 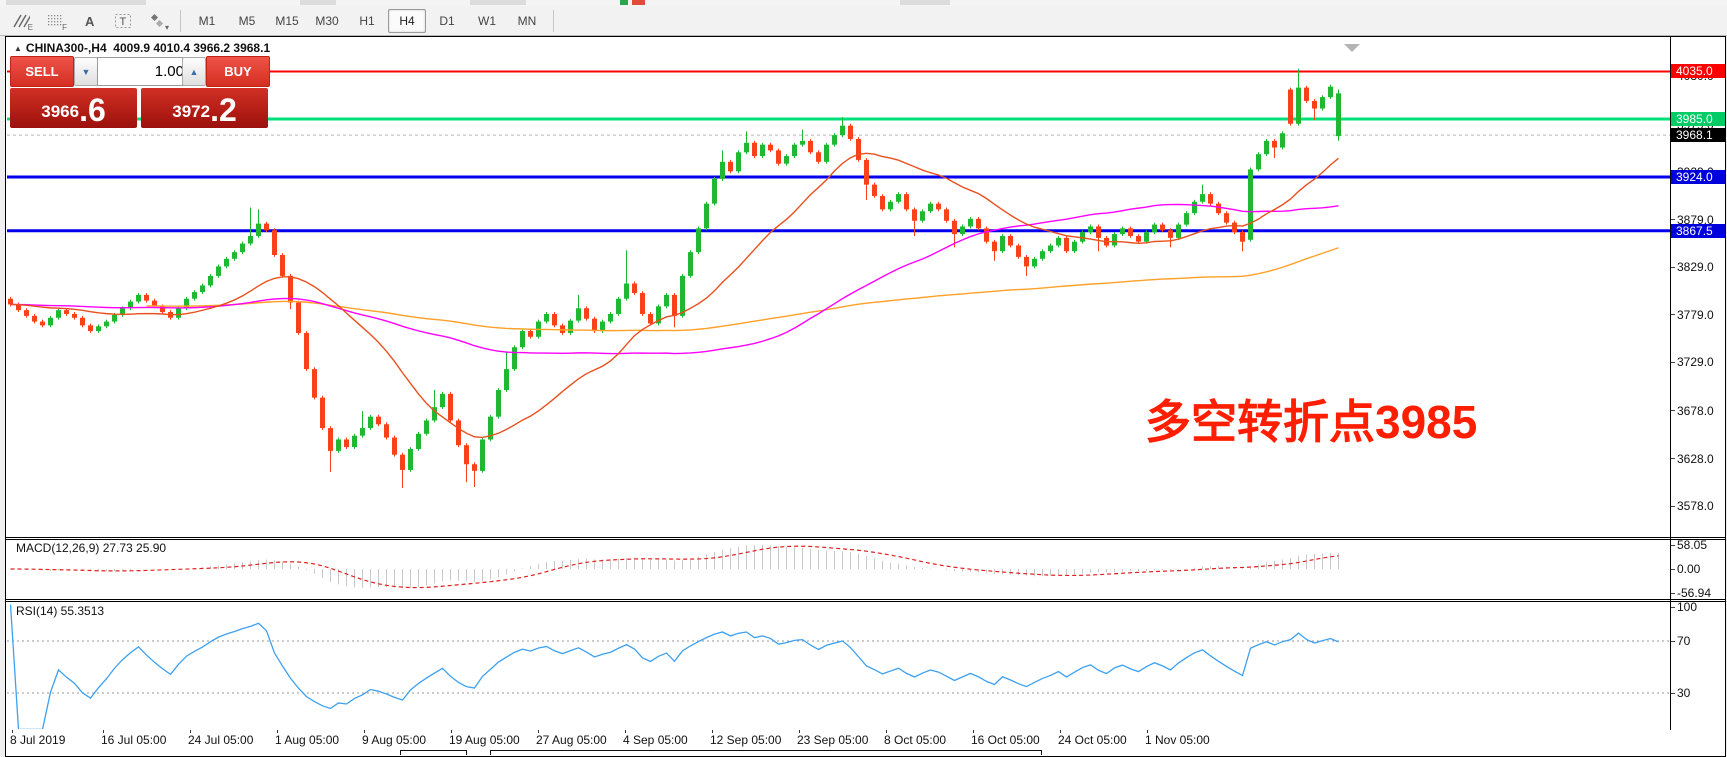 I want to click on timeframe-button-m1: M1, so click(x=207, y=20).